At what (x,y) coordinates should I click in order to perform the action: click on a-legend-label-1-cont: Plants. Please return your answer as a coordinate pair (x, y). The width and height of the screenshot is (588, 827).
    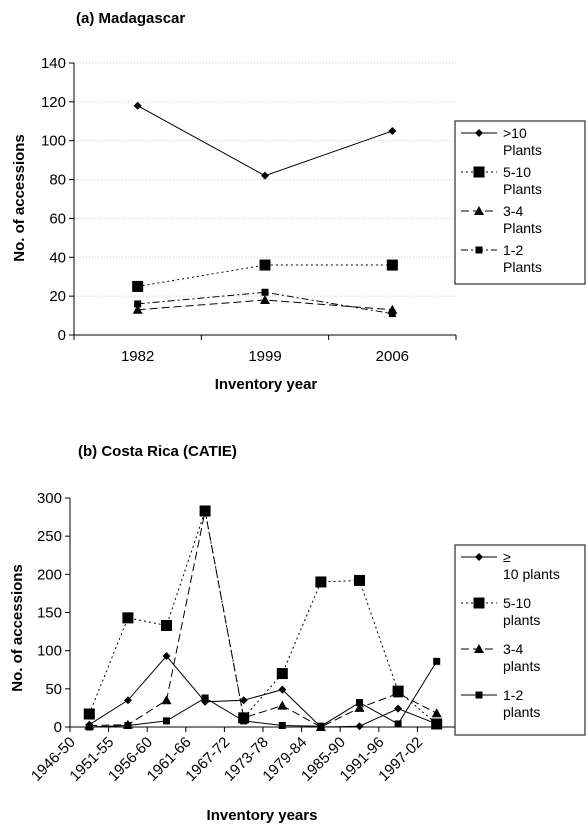
    Looking at the image, I should click on (522, 150).